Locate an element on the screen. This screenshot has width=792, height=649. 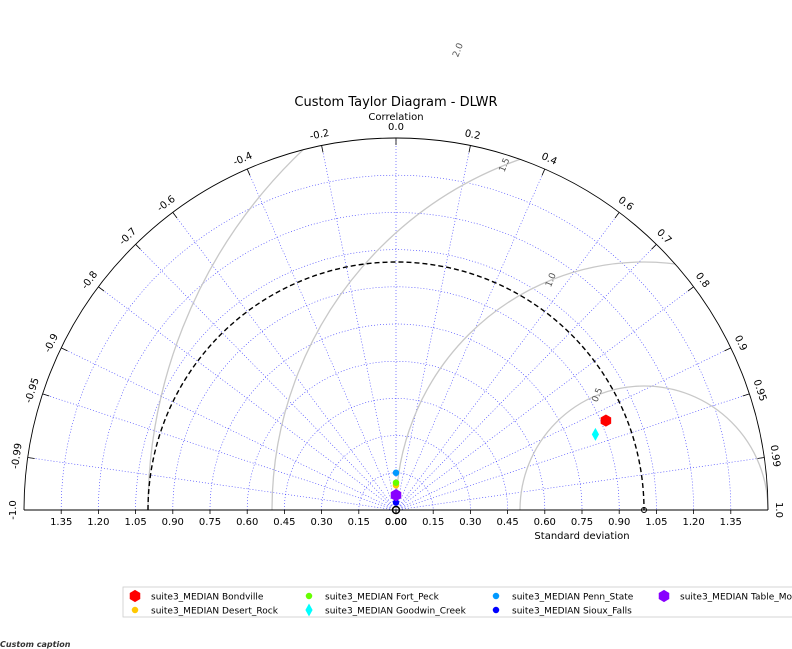
correlation-tick-label: 0.2 is located at coordinates (473, 135).